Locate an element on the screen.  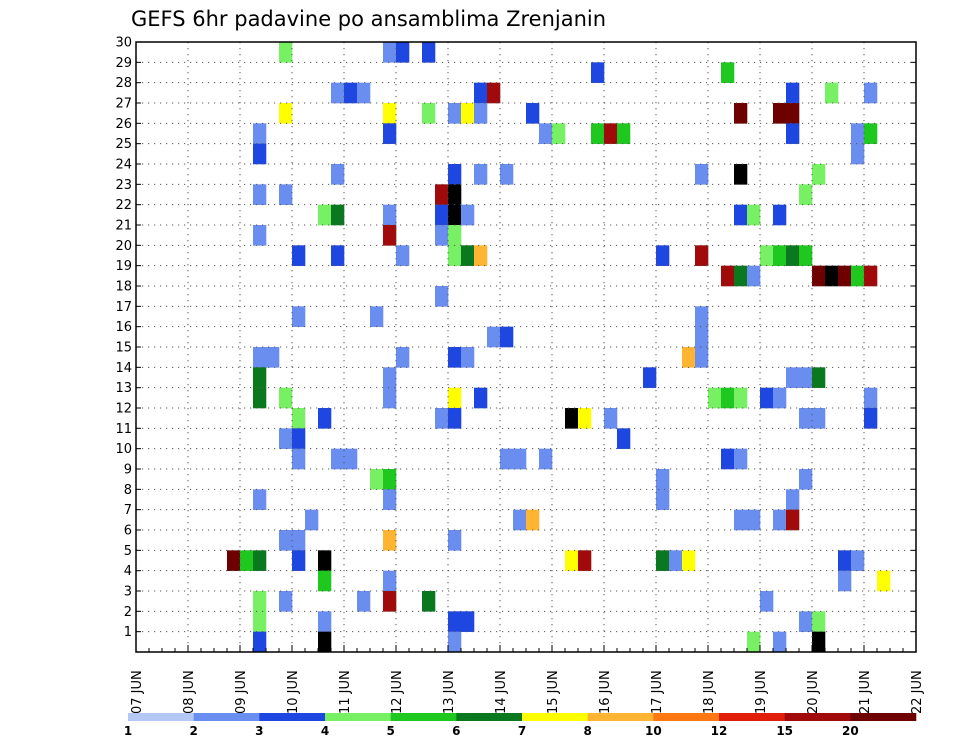
colorbar-label: 5 is located at coordinates (390, 731).